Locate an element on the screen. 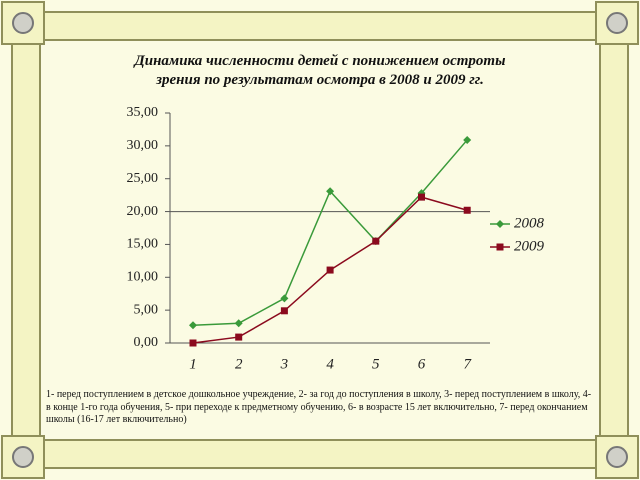 The height and width of the screenshot is (480, 640). frame-corner is located at coordinates (617, 457).